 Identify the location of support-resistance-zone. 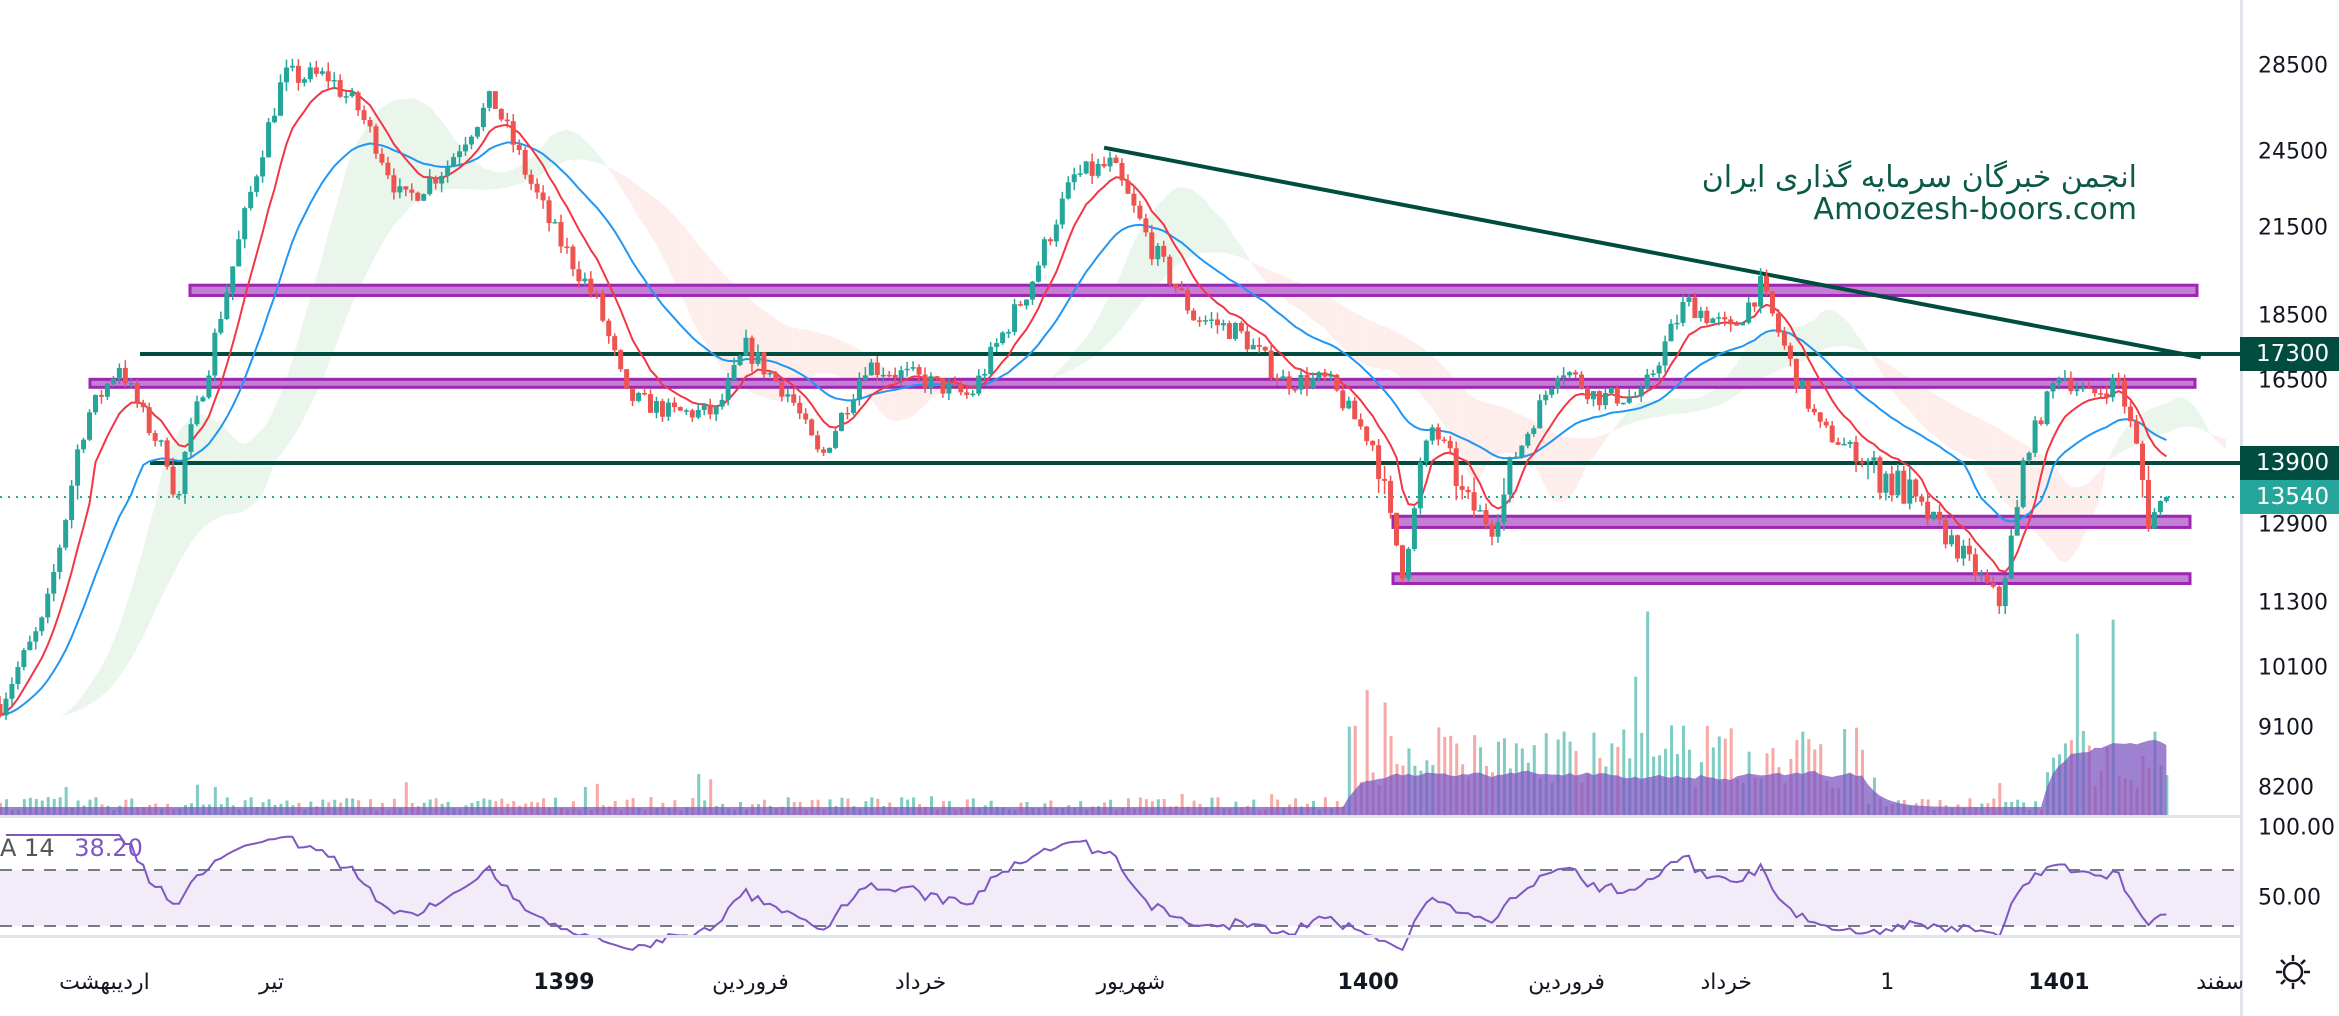
(1193, 290).